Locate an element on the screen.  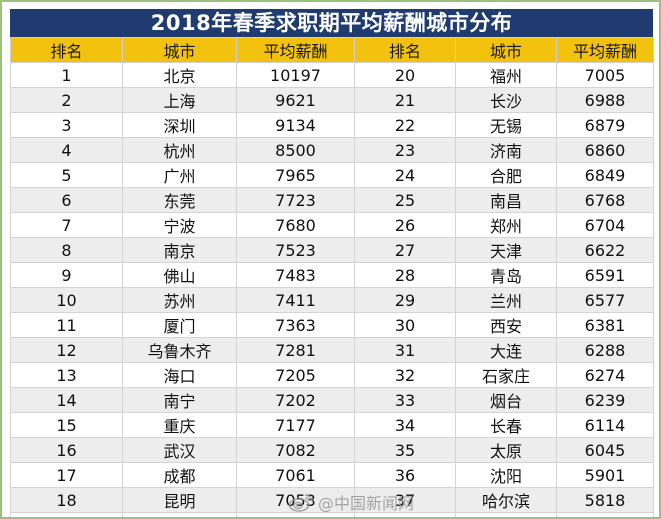
left-city-cell: 广州 is located at coordinates (179, 175).